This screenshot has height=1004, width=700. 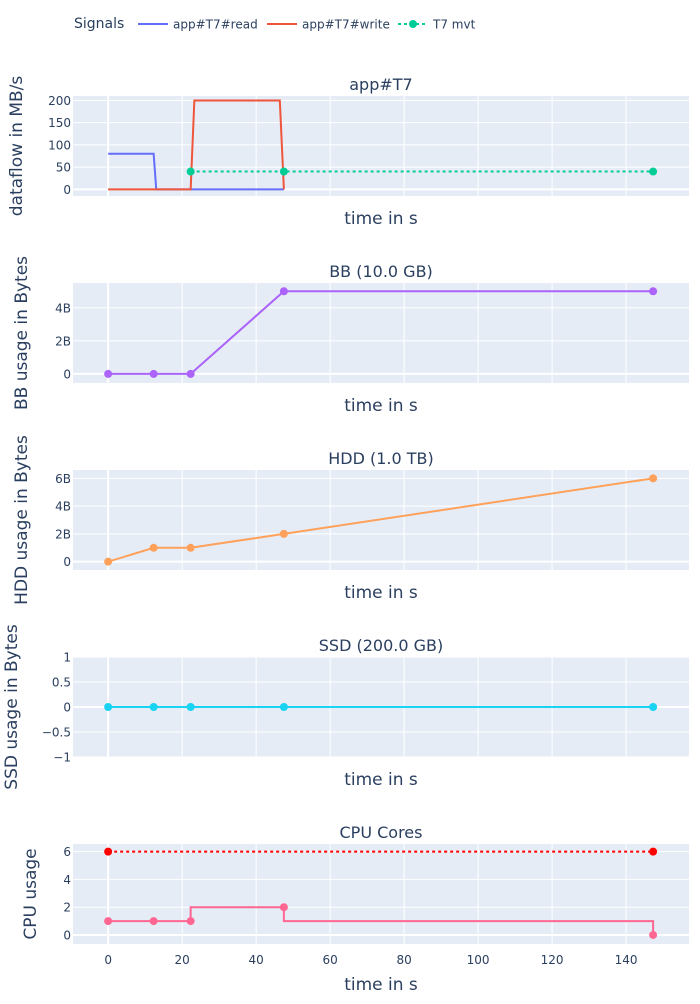 What do you see at coordinates (67, 658) in the screenshot?
I see `y-tick-label: 1` at bounding box center [67, 658].